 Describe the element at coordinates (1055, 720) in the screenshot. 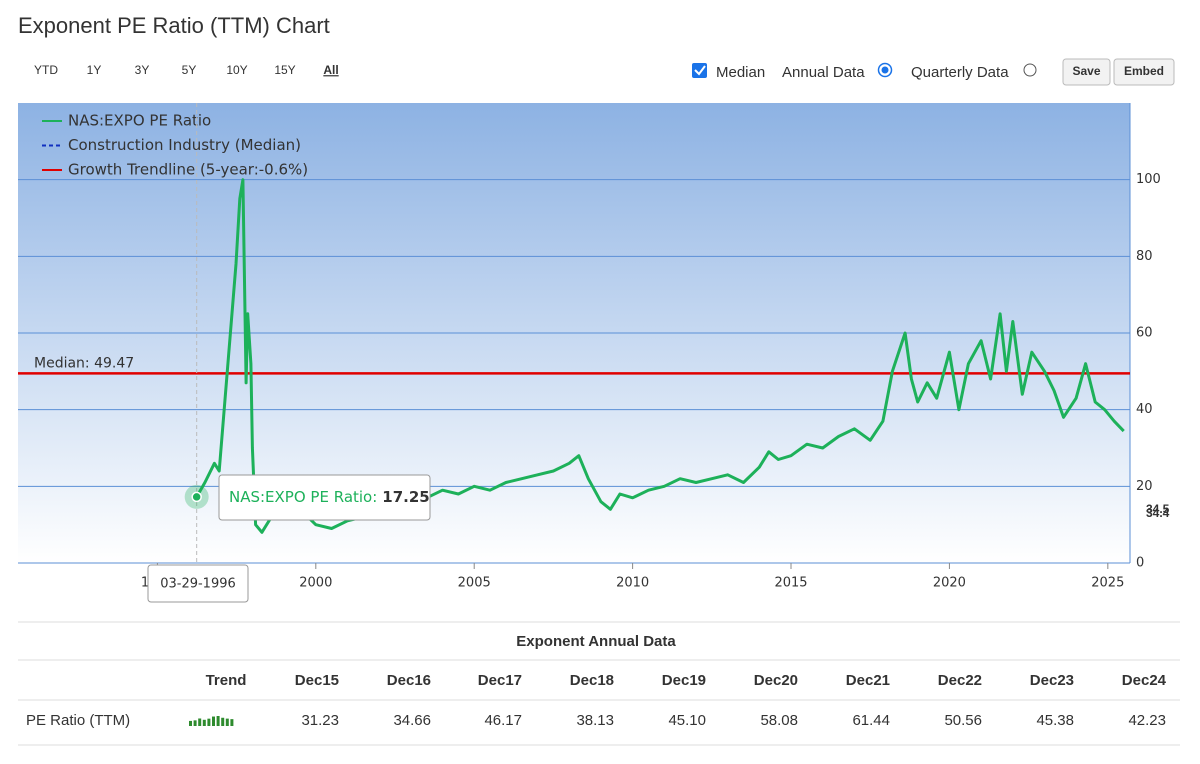

I see `table-value: 45.38` at that location.